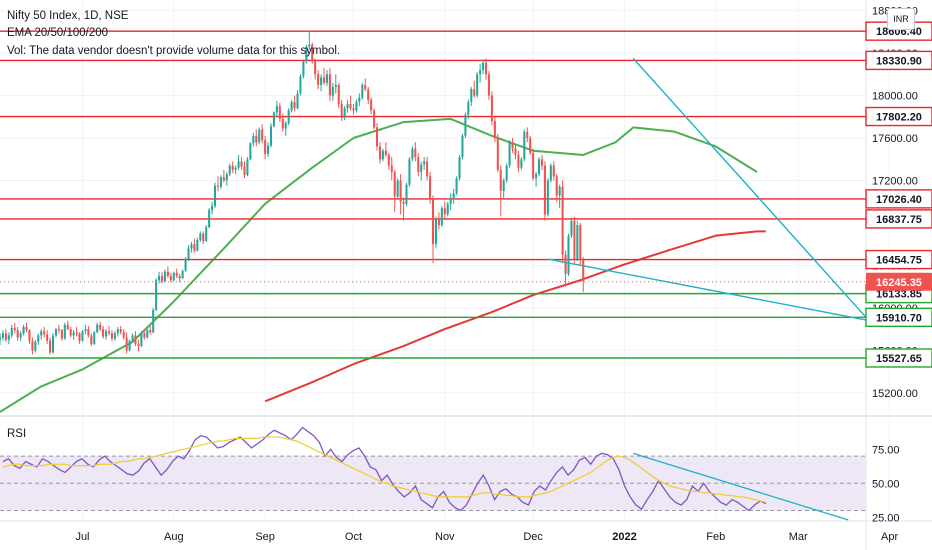 Image resolution: width=932 pixels, height=550 pixels. I want to click on rsi-legend: RSI, so click(17, 434).